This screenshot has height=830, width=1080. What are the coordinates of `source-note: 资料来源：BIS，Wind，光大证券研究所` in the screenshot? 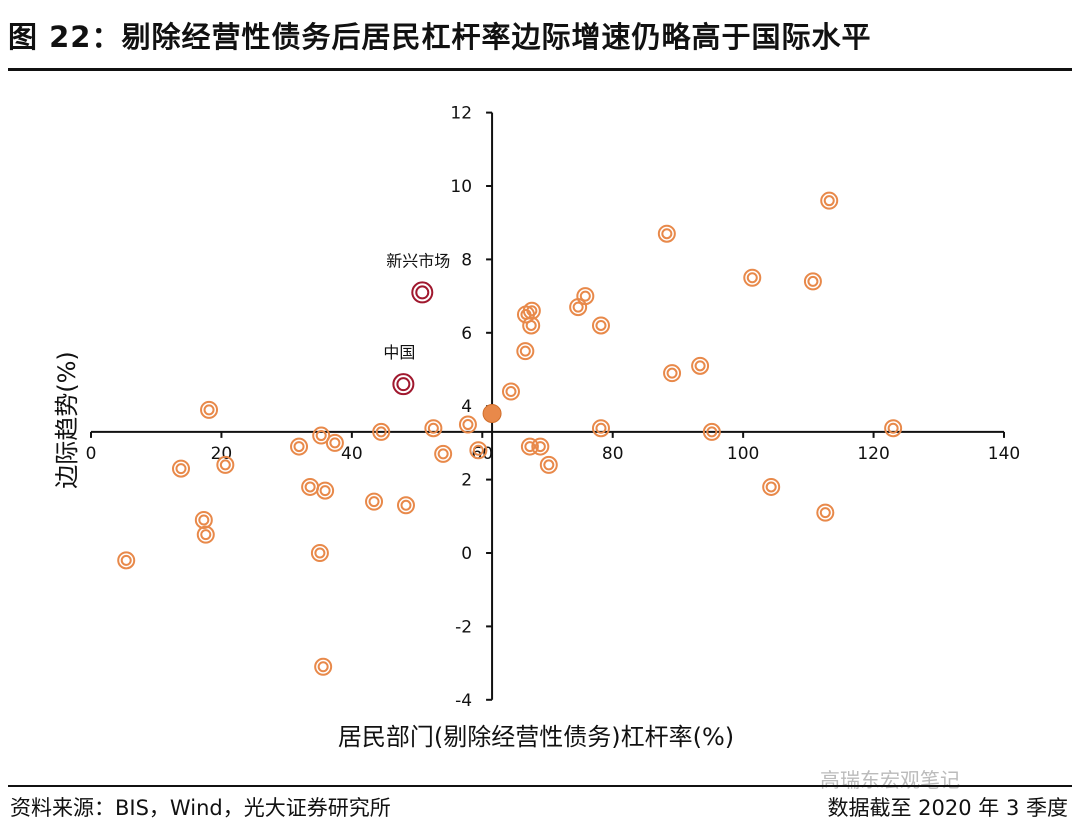 It's located at (200, 808).